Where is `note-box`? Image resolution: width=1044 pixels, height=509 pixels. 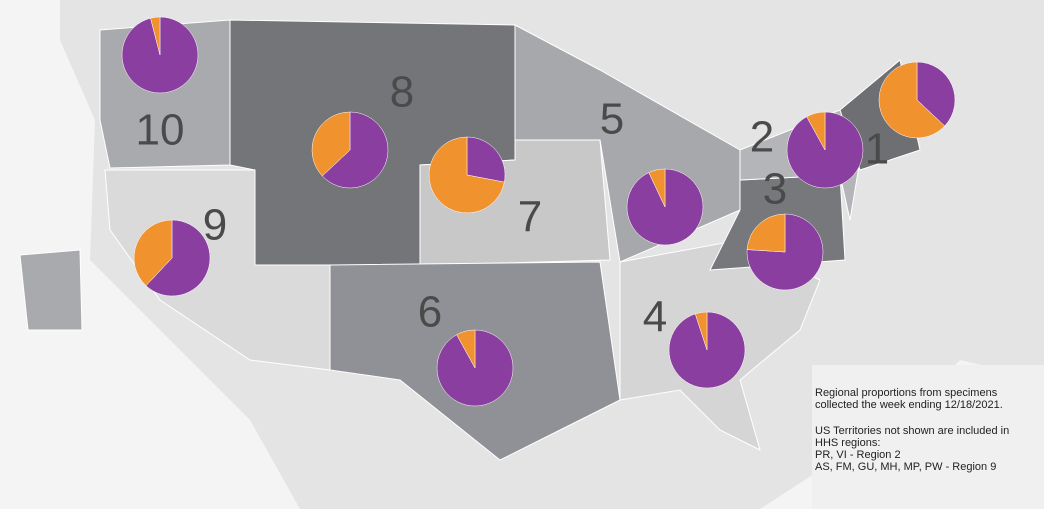 note-box is located at coordinates (928, 437).